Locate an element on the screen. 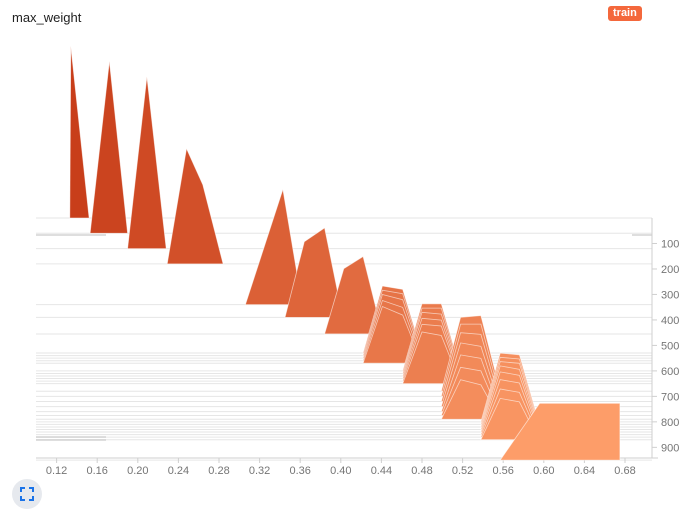 Image resolution: width=698 pixels, height=522 pixels. x-tick-label: 0.24 is located at coordinates (178, 471).